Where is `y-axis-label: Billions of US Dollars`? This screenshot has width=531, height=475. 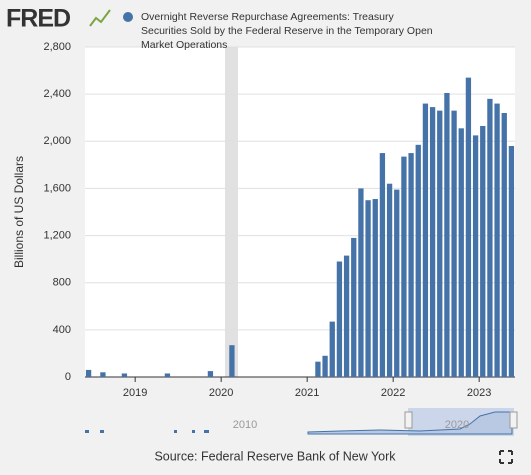 y-axis-label: Billions of US Dollars is located at coordinates (19, 212).